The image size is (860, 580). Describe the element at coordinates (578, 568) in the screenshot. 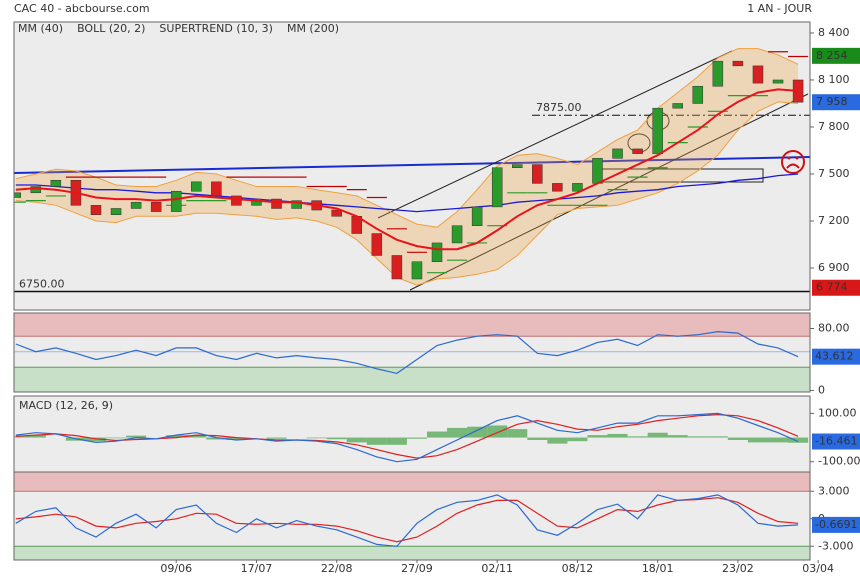

I see `x-tick-label: 08/12` at that location.